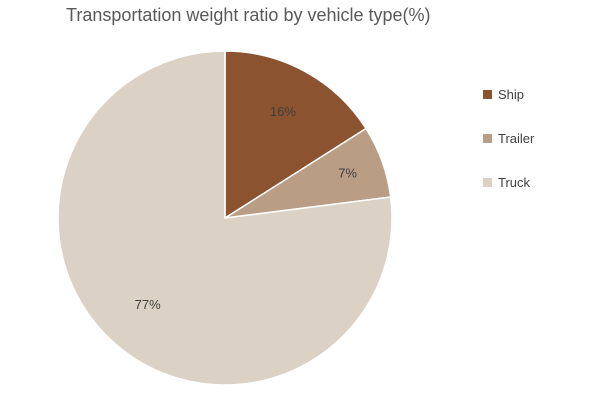 The width and height of the screenshot is (596, 420). What do you see at coordinates (514, 182) in the screenshot?
I see `legend-label-truck: Truck` at bounding box center [514, 182].